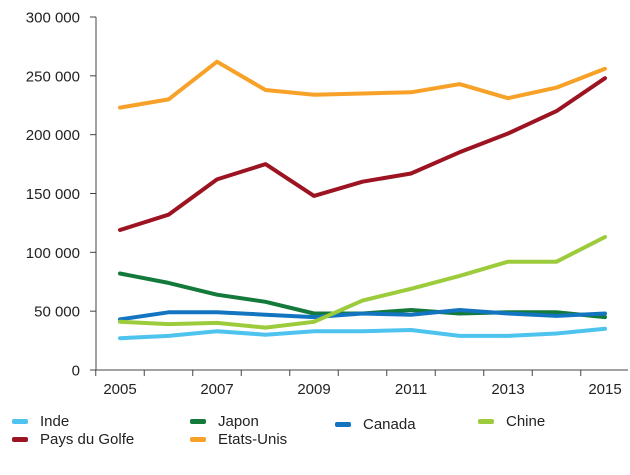  What do you see at coordinates (313, 389) in the screenshot?
I see `x-tick-label: 2009` at bounding box center [313, 389].